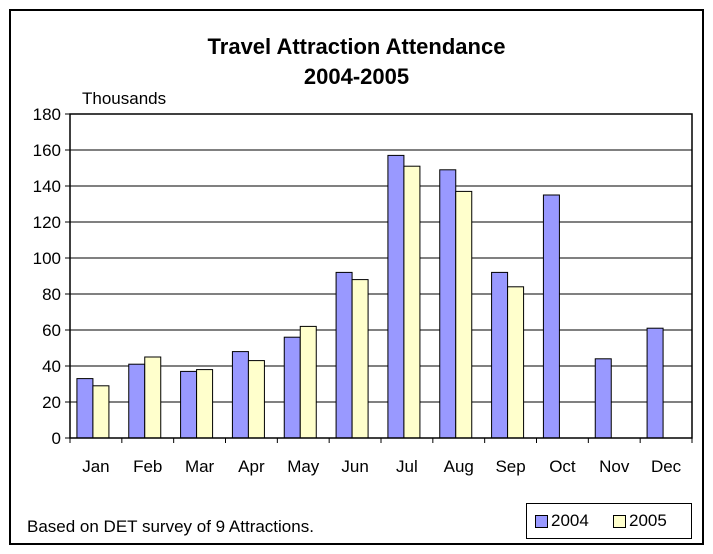 The height and width of the screenshot is (554, 713). I want to click on bar-2004-jul, so click(396, 296).